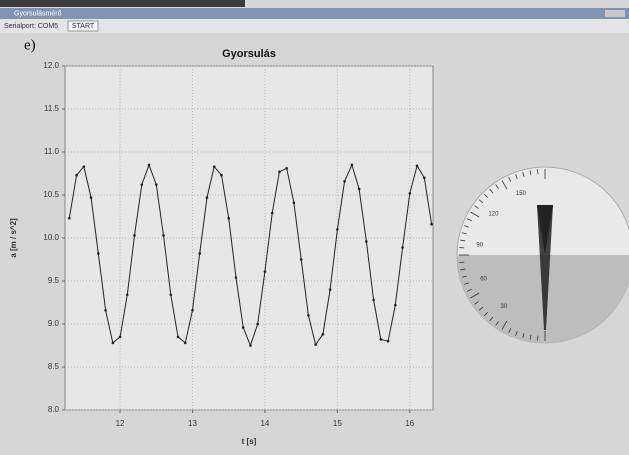 The image size is (629, 455). Describe the element at coordinates (493, 214) in the screenshot. I see `gauge-label: 120` at that location.